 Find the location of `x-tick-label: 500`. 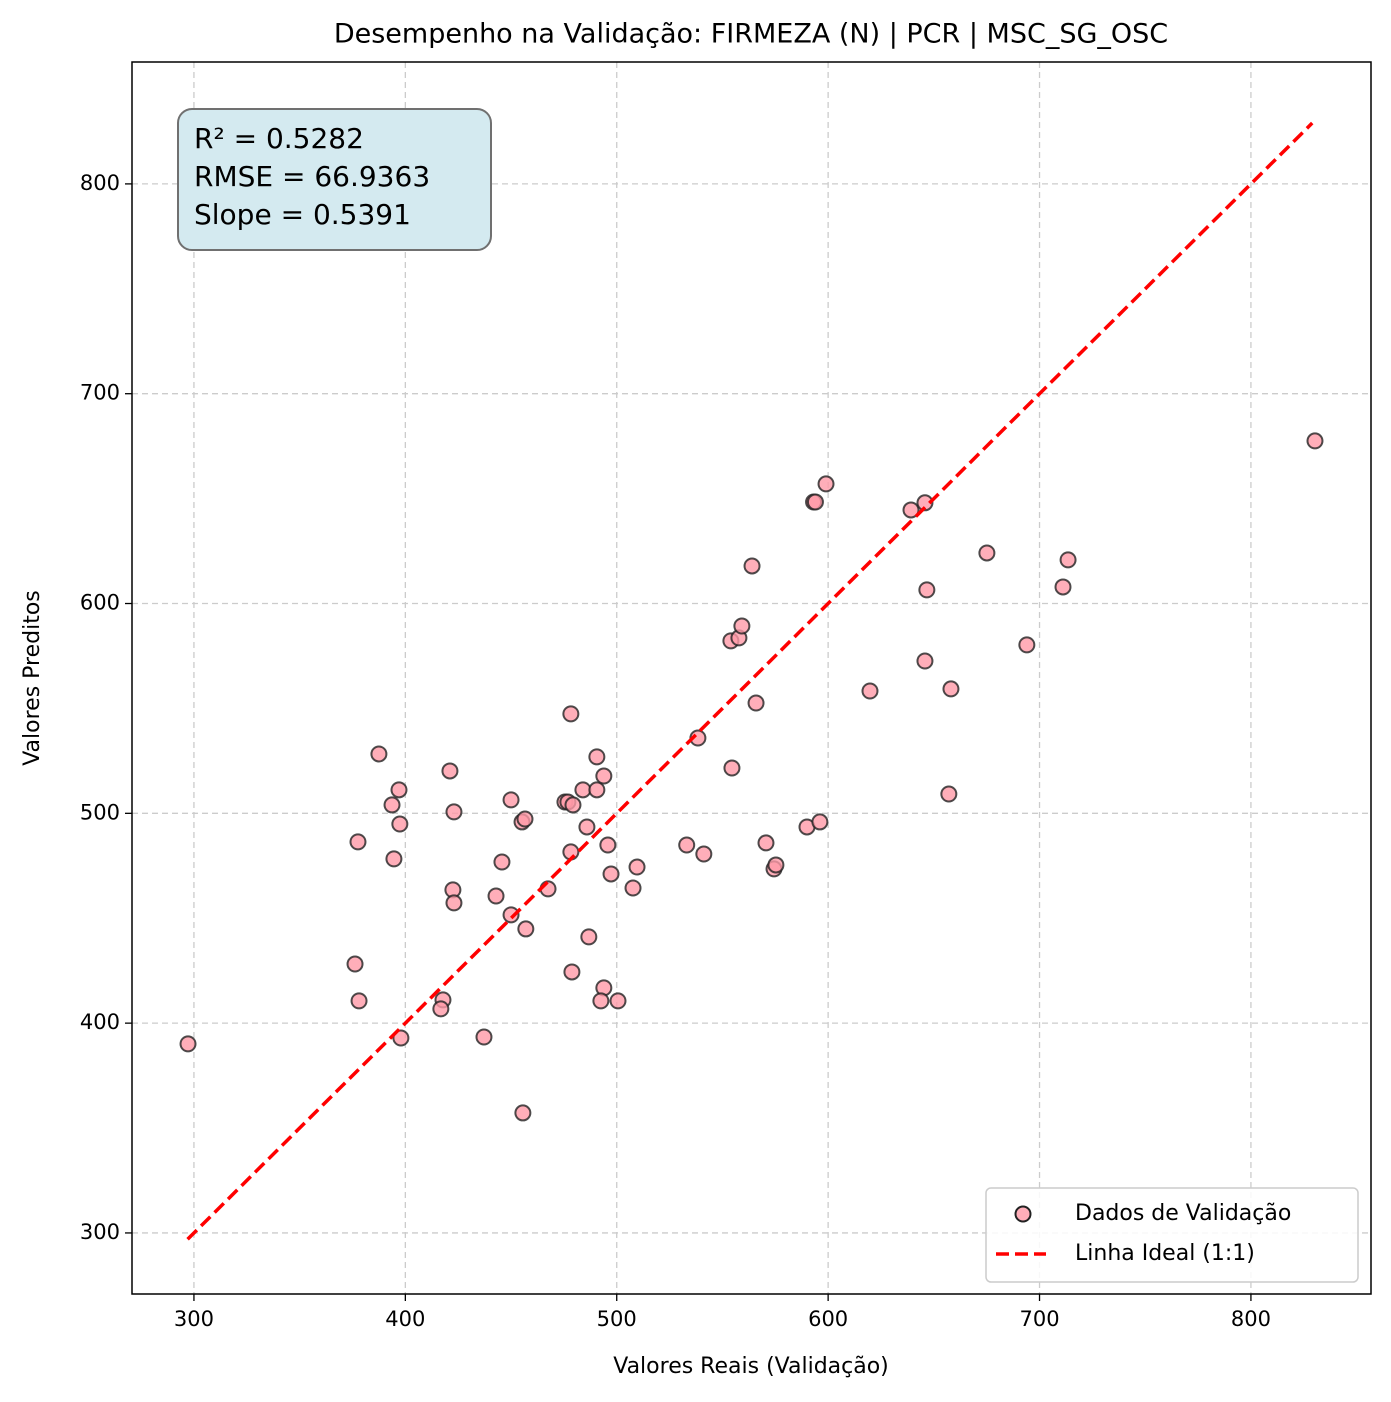

x-tick-label: 500 is located at coordinates (617, 1319).